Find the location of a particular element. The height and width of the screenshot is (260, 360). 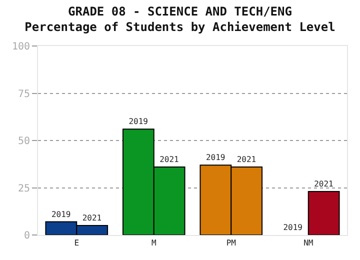

x-tick-label: M is located at coordinates (153, 243).